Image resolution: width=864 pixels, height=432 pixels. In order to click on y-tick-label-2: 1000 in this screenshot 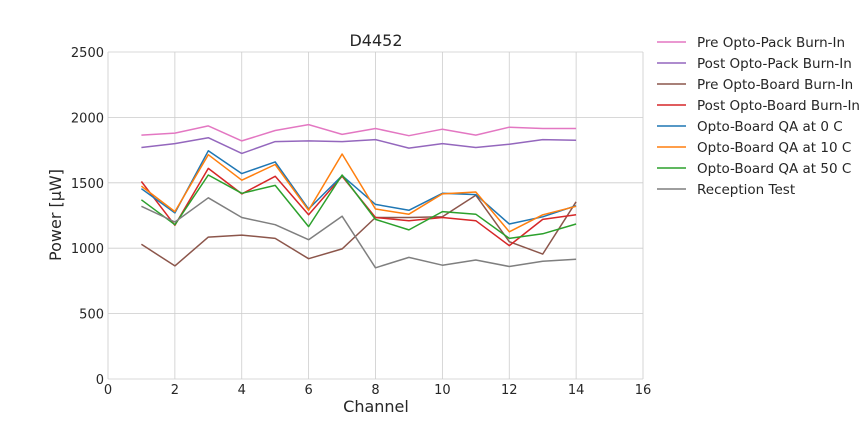, I will do `click(87, 249)`.